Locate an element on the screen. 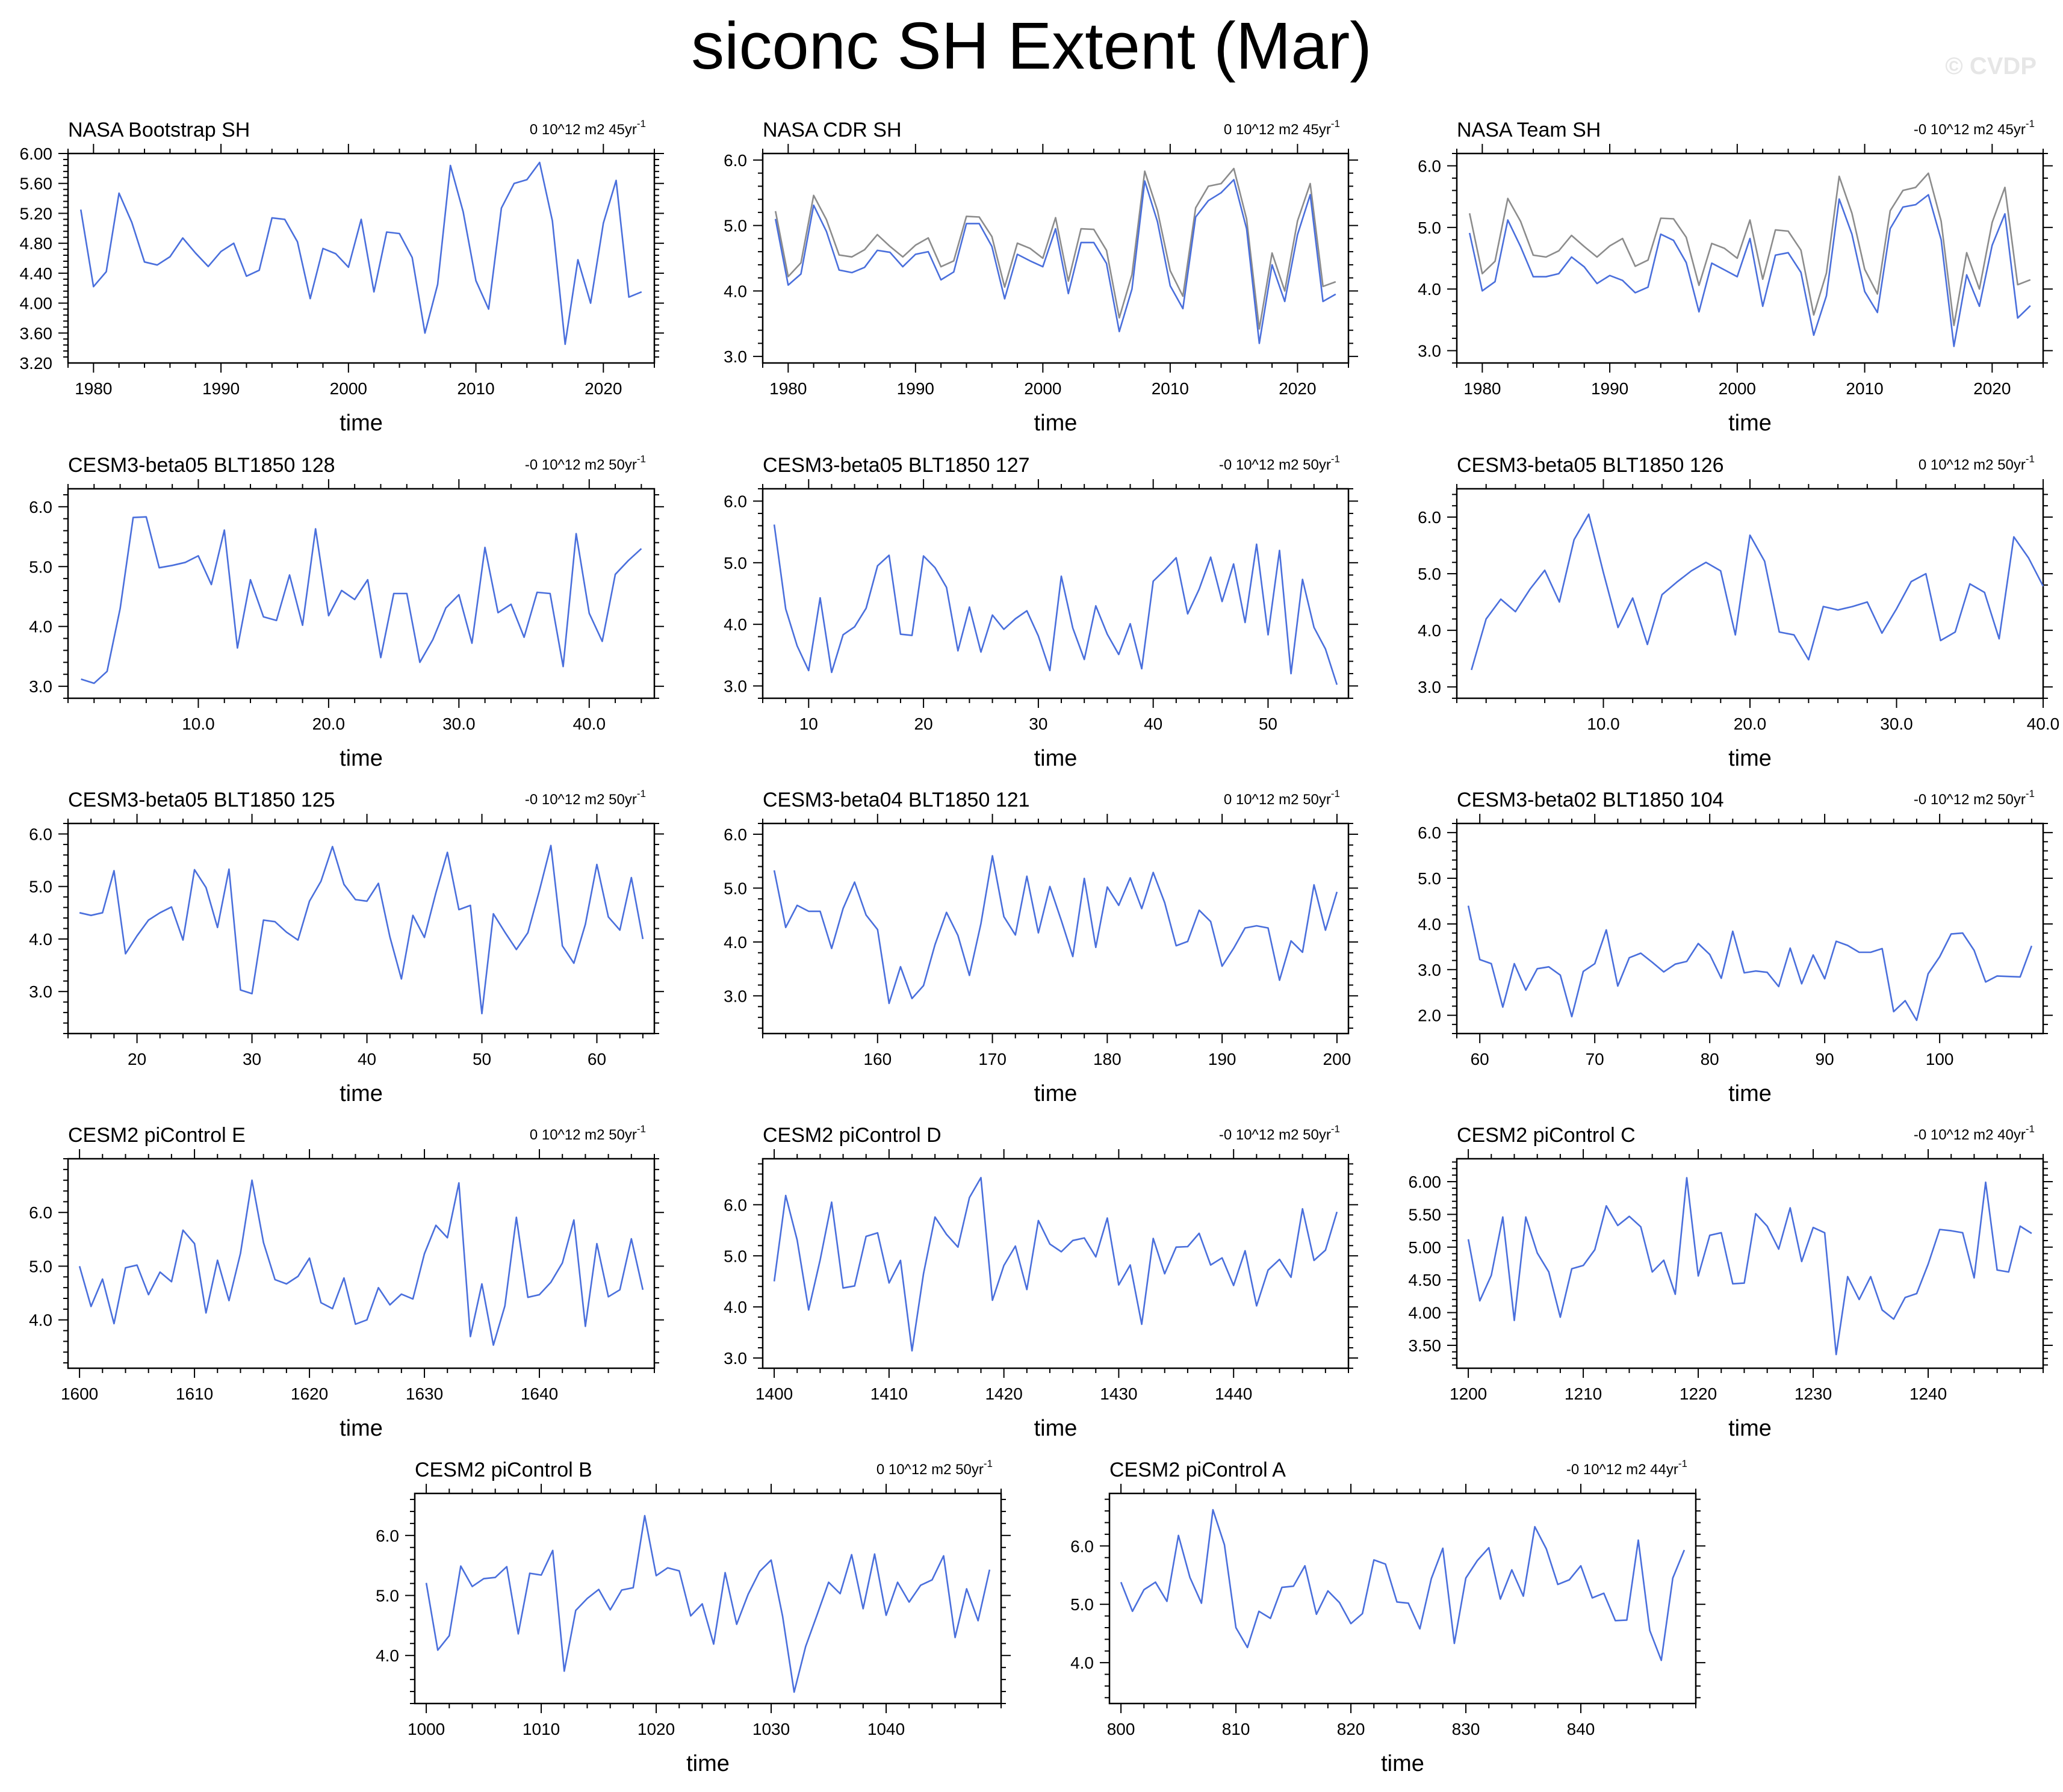  x-tick-label: 170 is located at coordinates (993, 1059).